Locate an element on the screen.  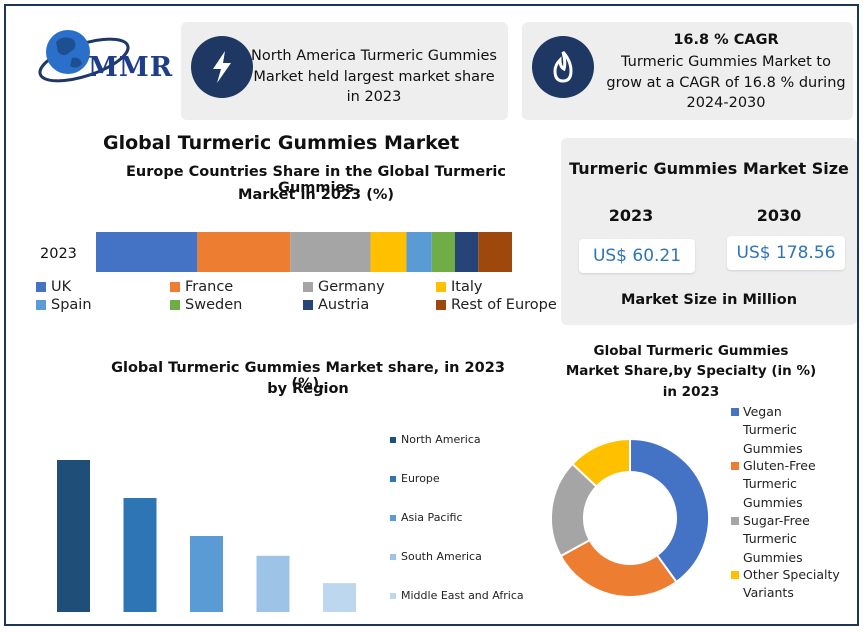
region-legend-label: South America is located at coordinates (441, 556).